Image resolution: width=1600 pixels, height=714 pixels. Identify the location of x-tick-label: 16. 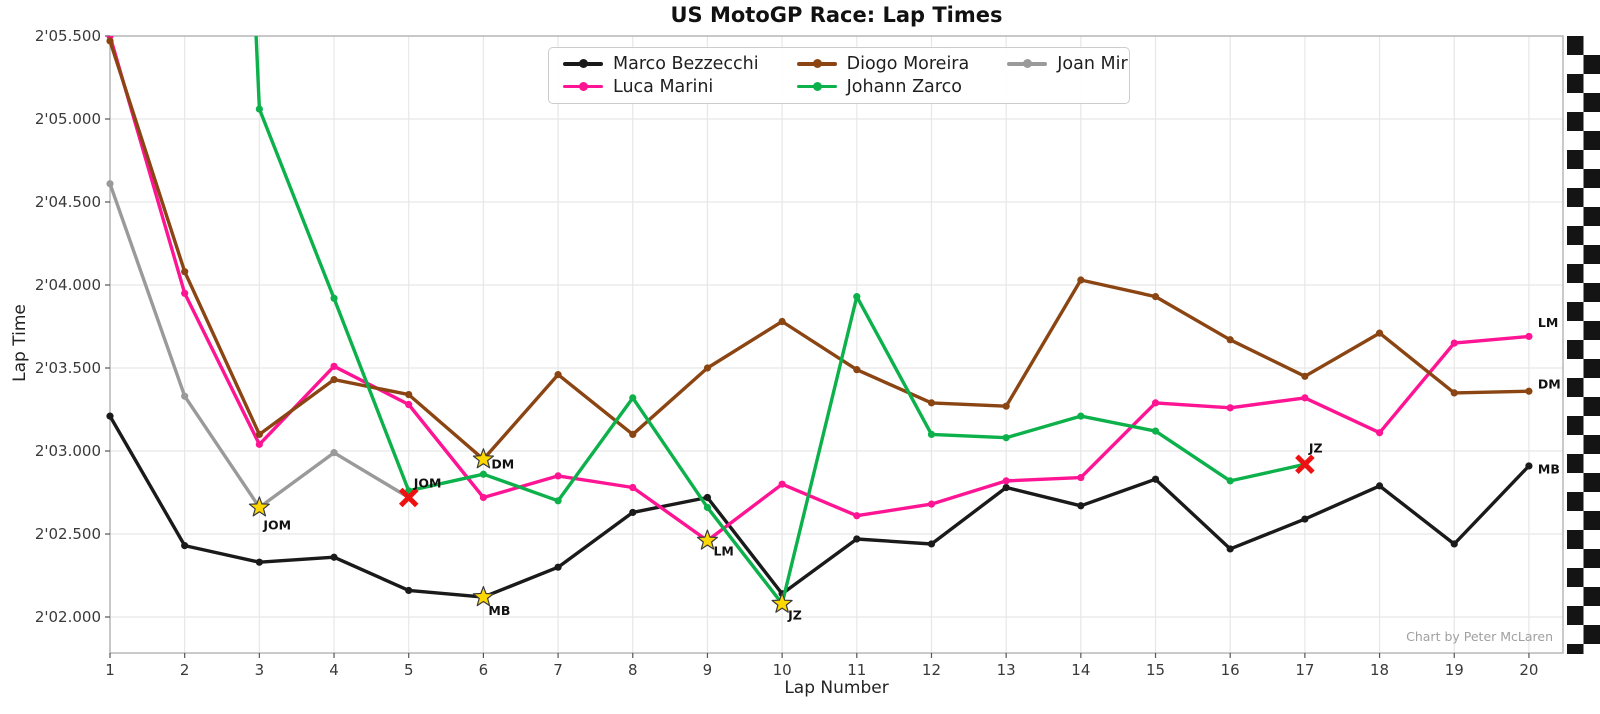
(1230, 670).